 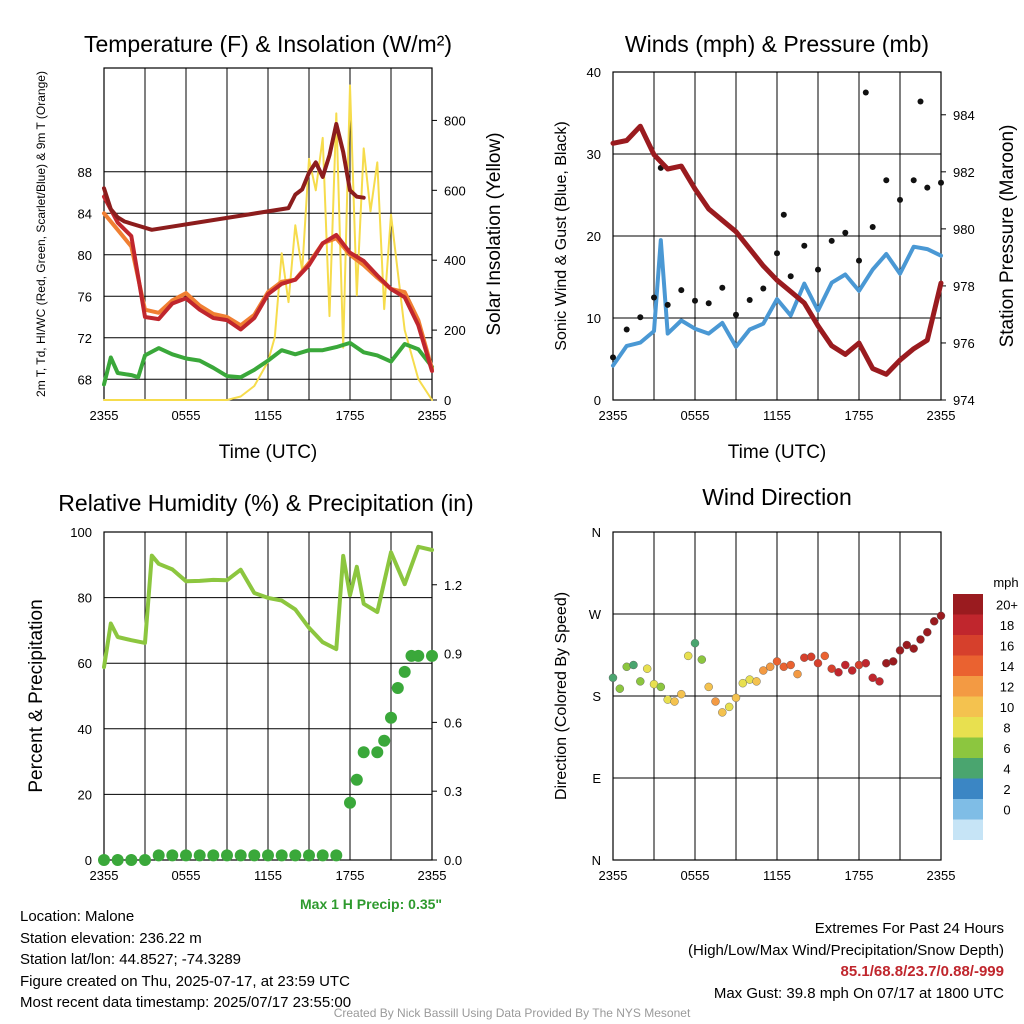 I want to click on y-tick-label: 68, so click(x=85, y=379).